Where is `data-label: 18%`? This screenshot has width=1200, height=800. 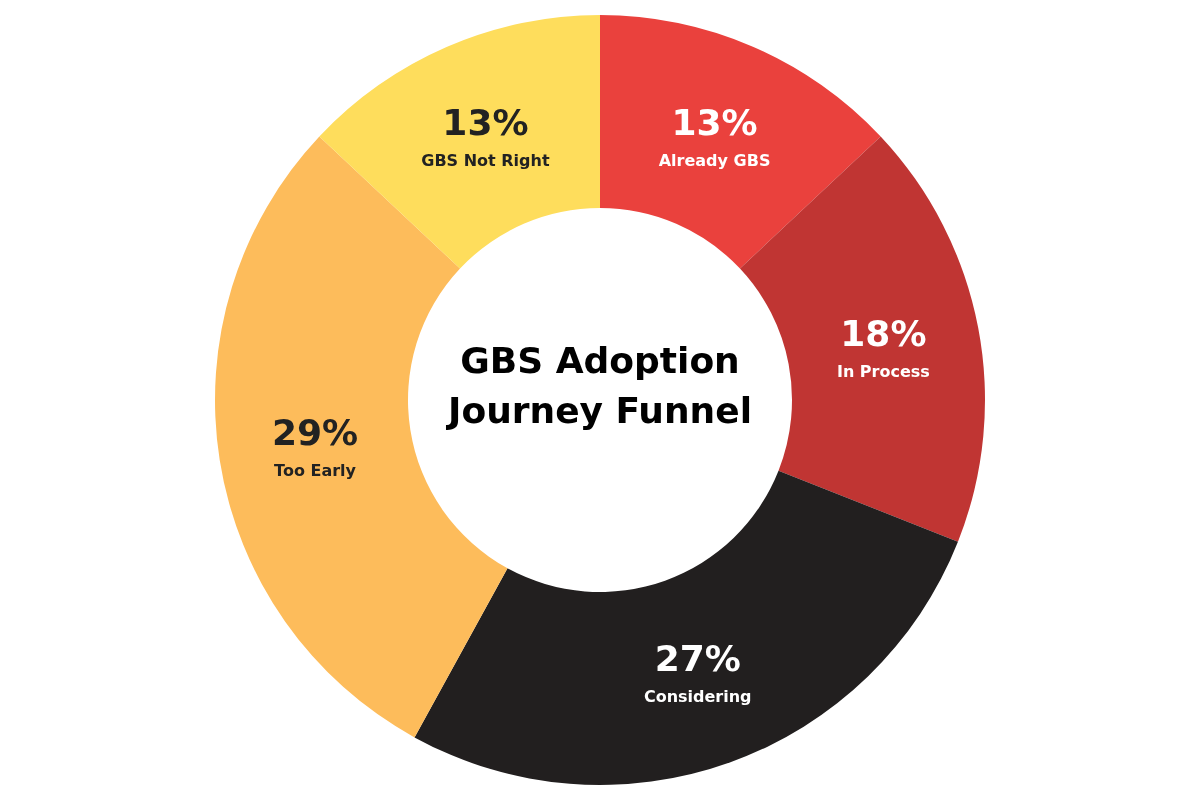
data-label: 18% is located at coordinates (883, 333).